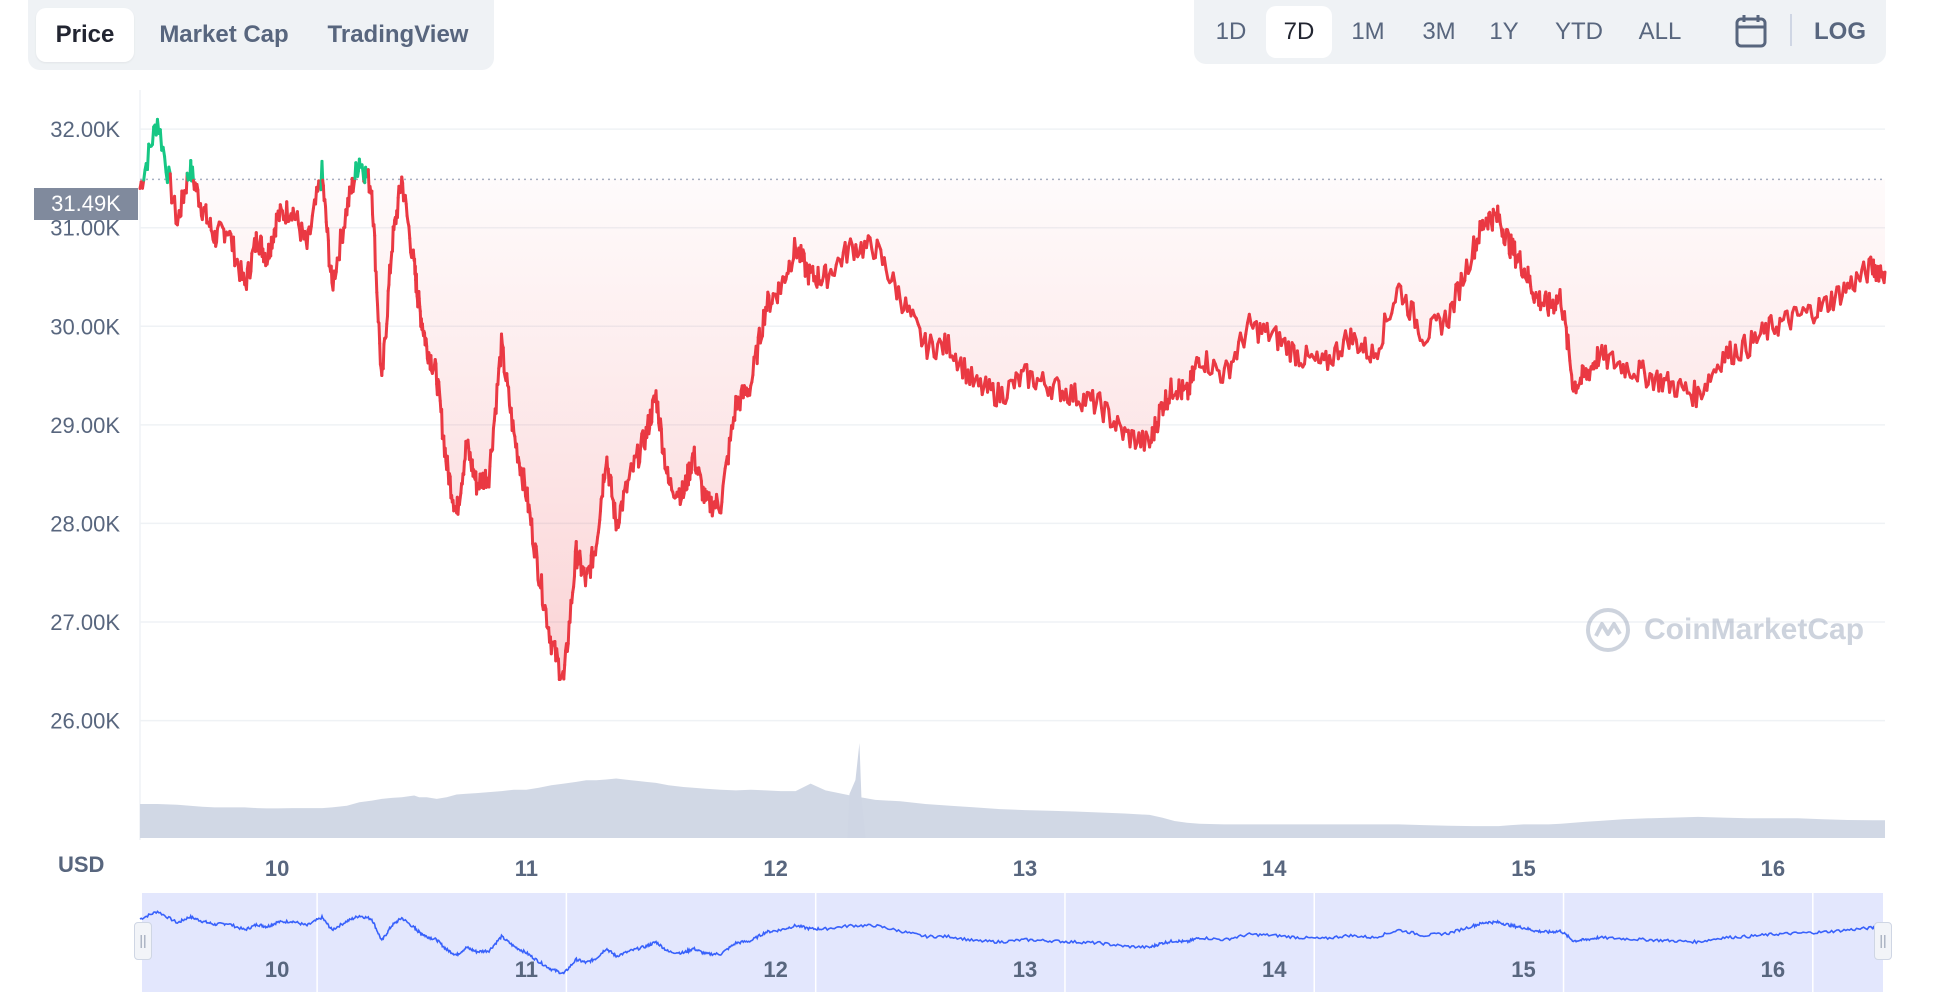  What do you see at coordinates (1231, 31) in the screenshot?
I see `range-1d: 1D` at bounding box center [1231, 31].